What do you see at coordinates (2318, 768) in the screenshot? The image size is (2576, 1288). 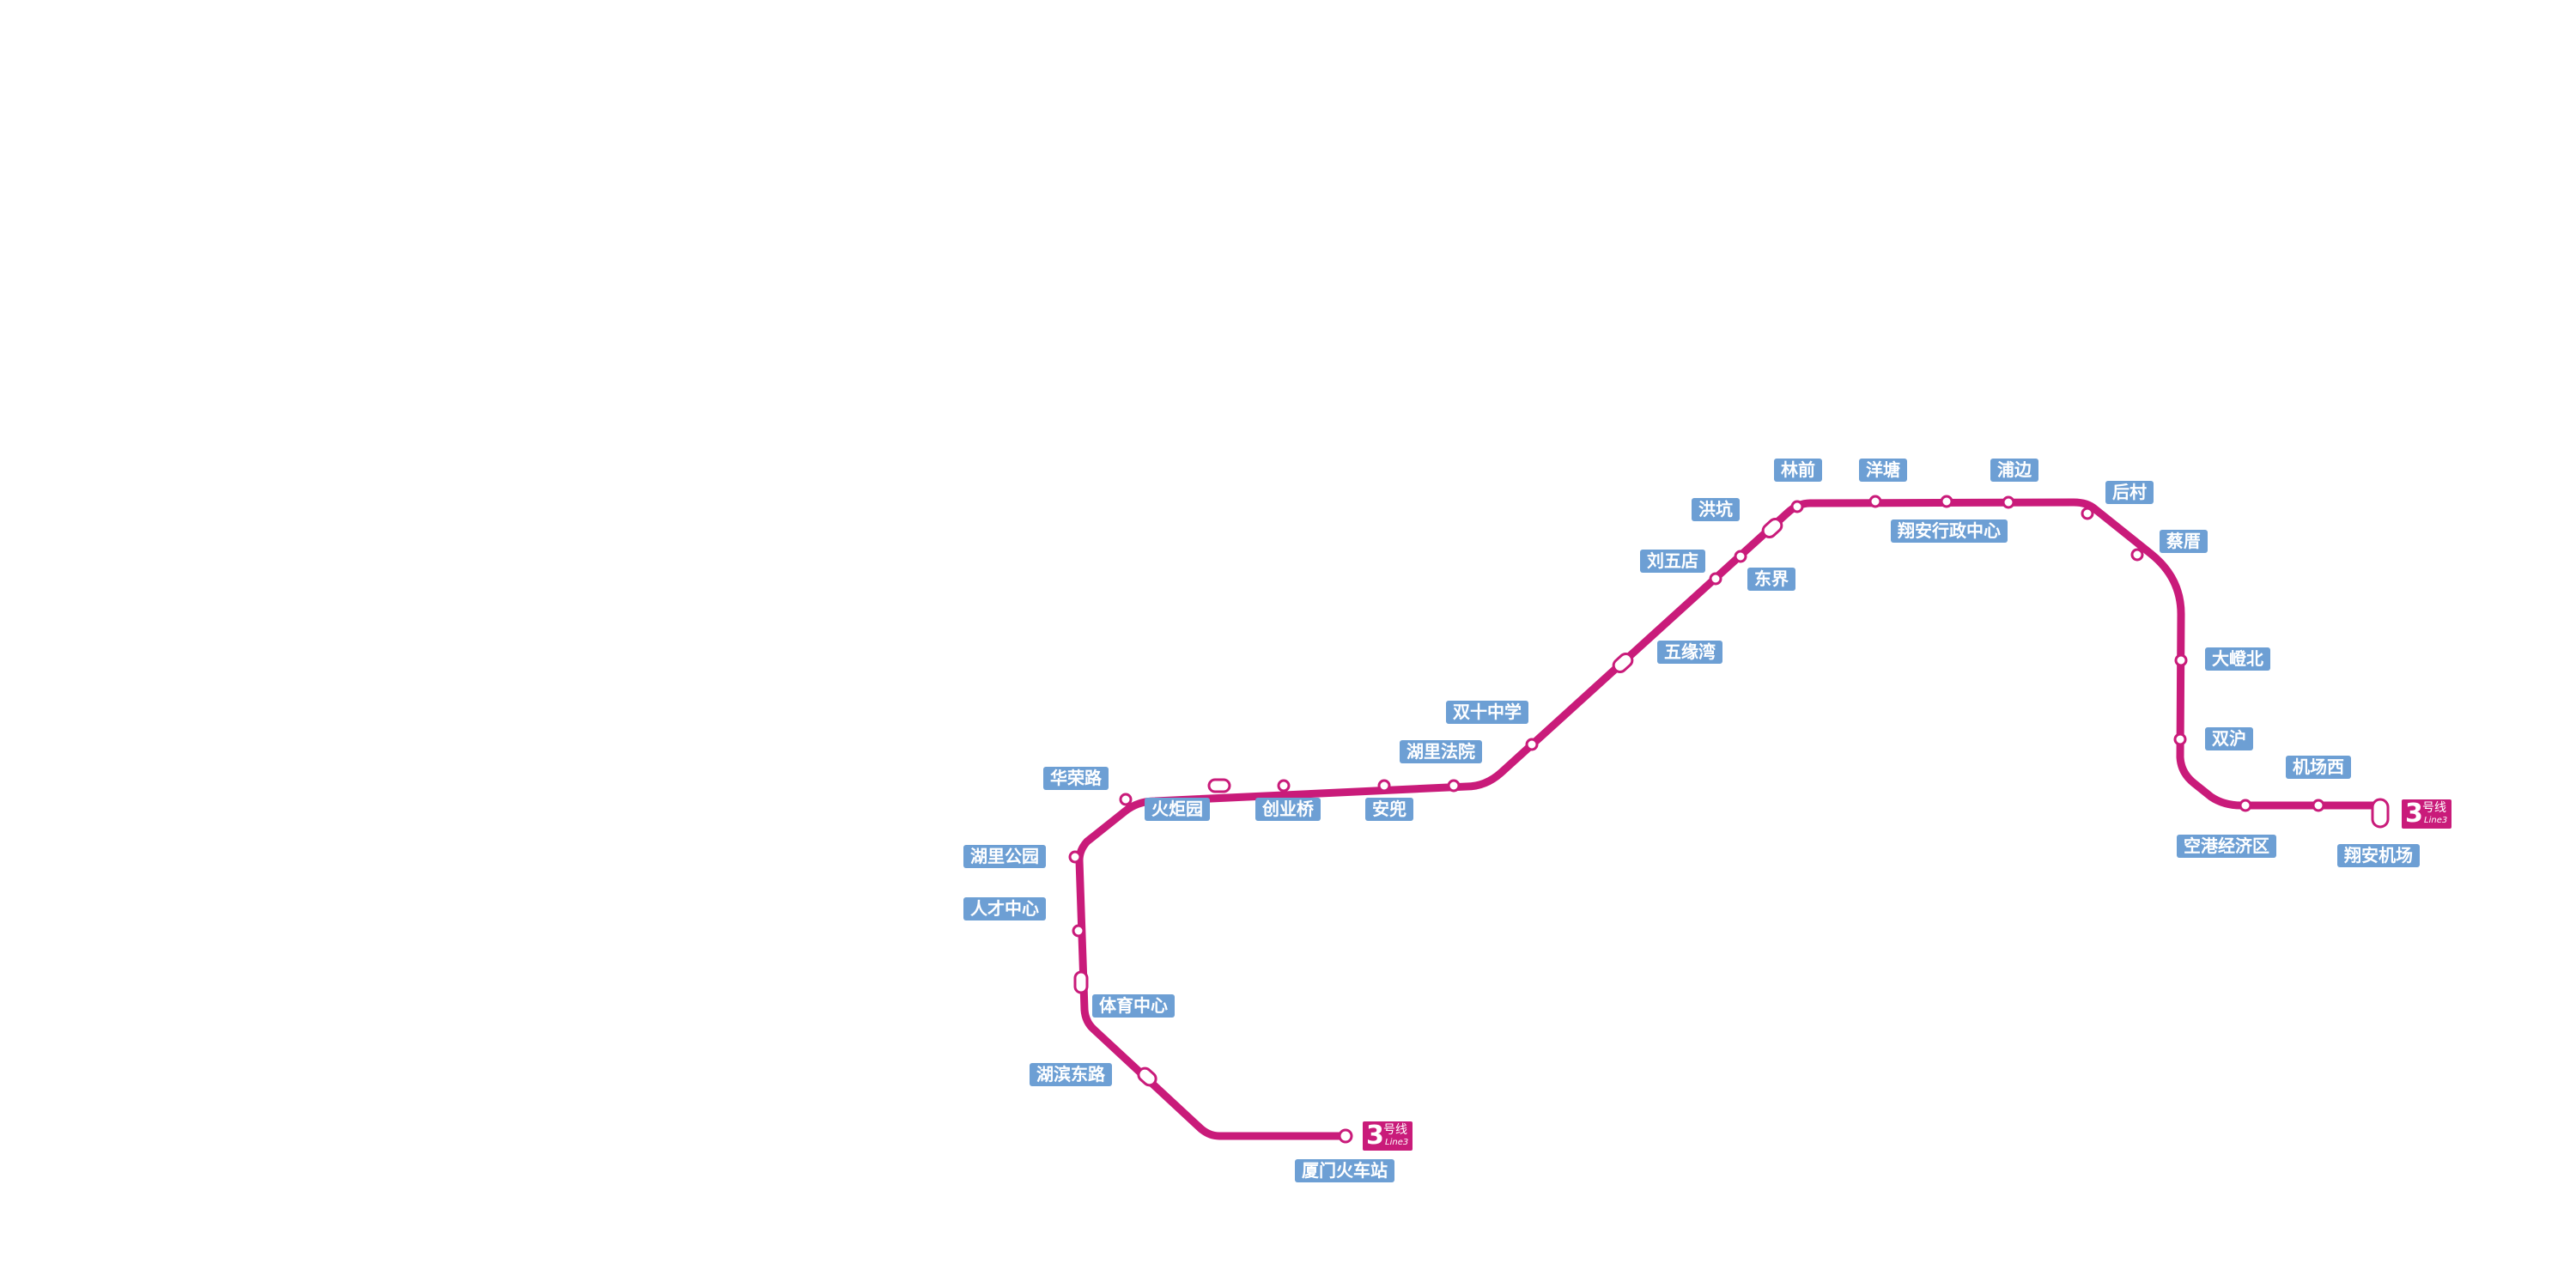 I see `station-label-airport-west: 机场西` at bounding box center [2318, 768].